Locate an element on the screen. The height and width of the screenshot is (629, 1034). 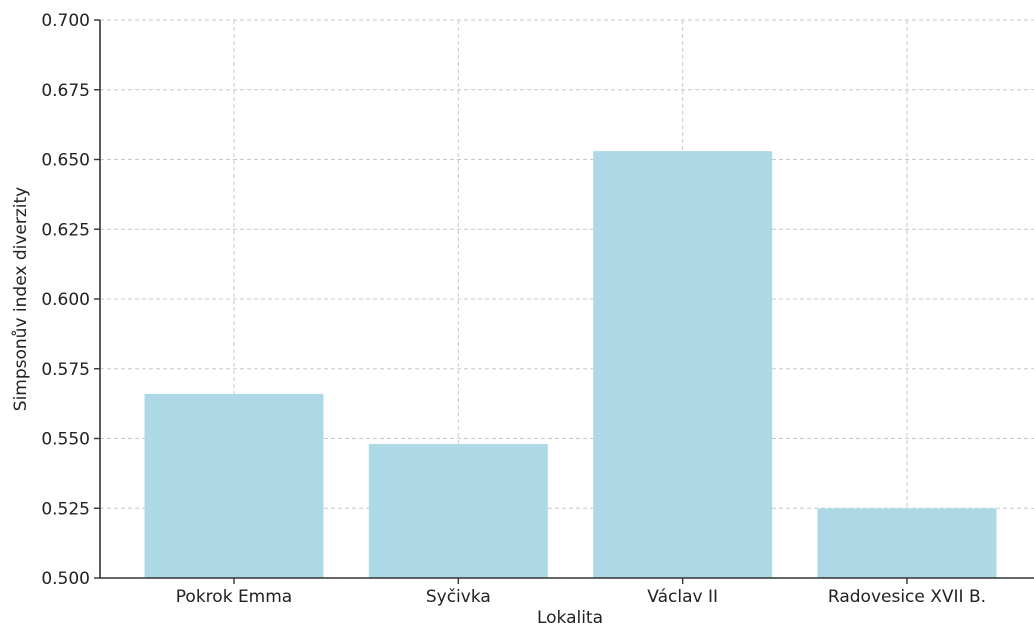
y-tick-label: 0.625 is located at coordinates (65, 230).